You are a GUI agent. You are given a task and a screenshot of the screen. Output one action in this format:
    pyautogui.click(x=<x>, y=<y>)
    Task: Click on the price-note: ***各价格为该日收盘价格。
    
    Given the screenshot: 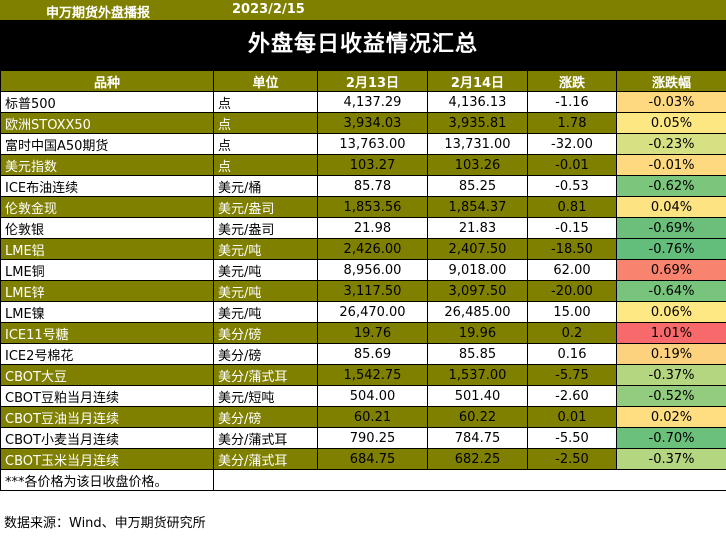 What is the action you would take?
    pyautogui.click(x=107, y=480)
    